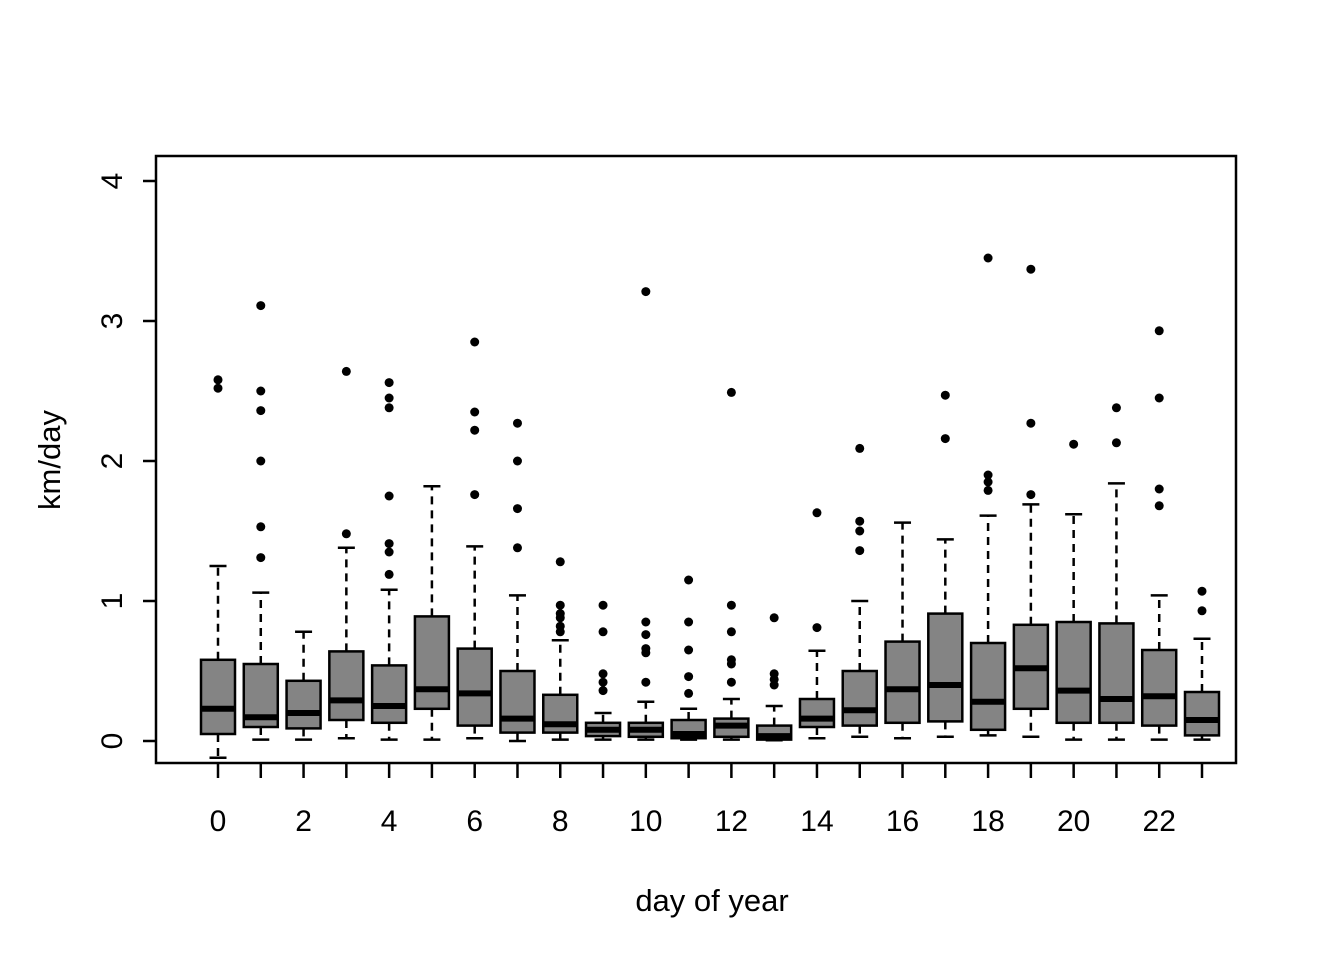 The image size is (1344, 965). Describe the element at coordinates (731, 821) in the screenshot. I see `x-tick-label: 12` at that location.